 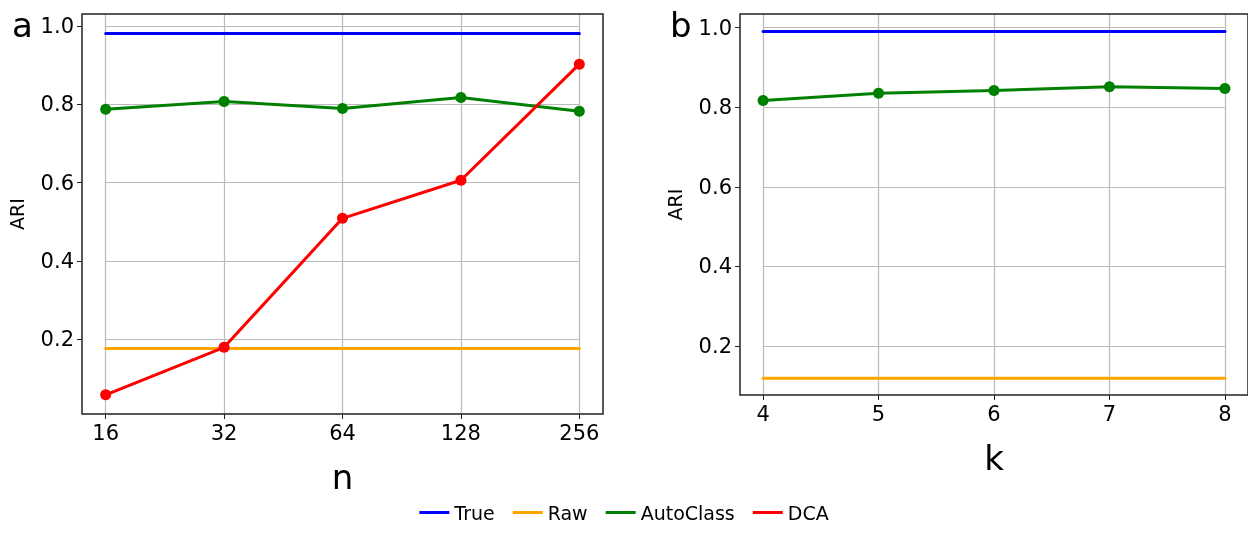 What do you see at coordinates (567, 512) in the screenshot?
I see `legend-label: Raw` at bounding box center [567, 512].